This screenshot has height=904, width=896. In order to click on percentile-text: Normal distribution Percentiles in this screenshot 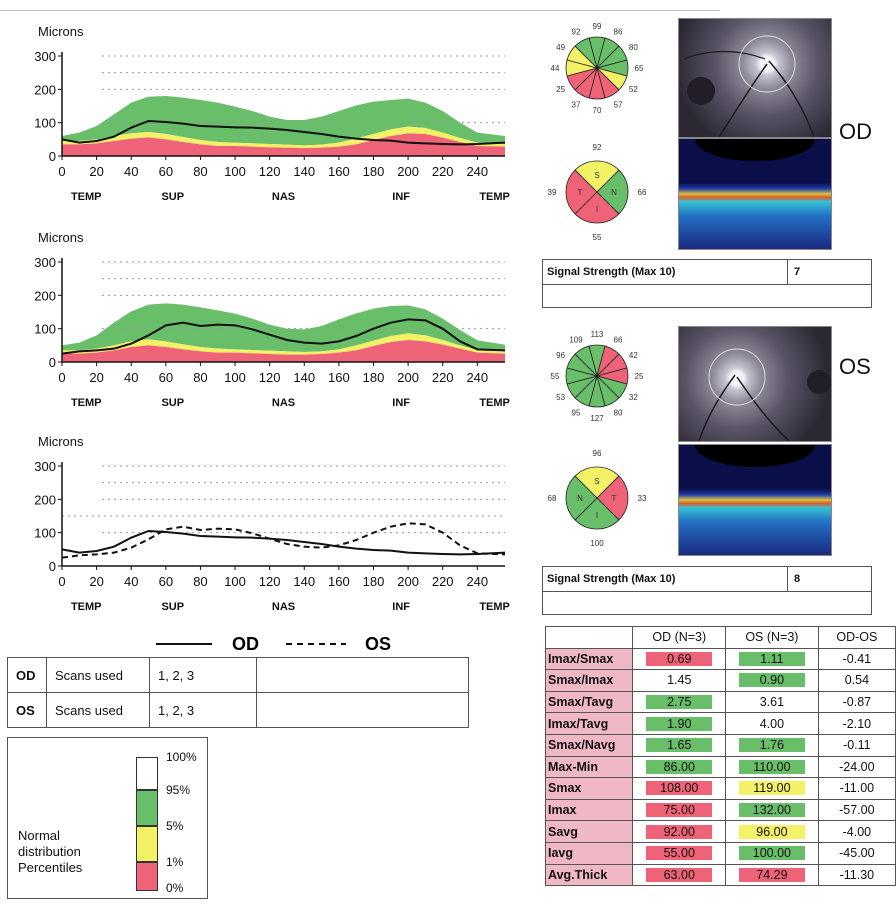, I will do `click(50, 852)`.